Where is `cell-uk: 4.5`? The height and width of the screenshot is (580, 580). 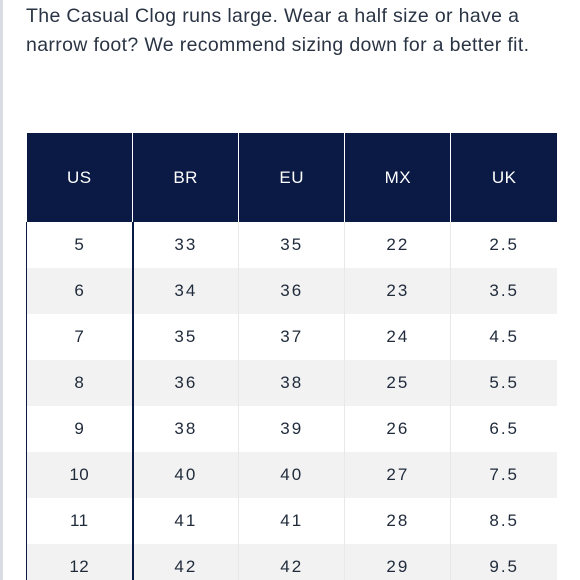
cell-uk: 4.5 is located at coordinates (503, 337).